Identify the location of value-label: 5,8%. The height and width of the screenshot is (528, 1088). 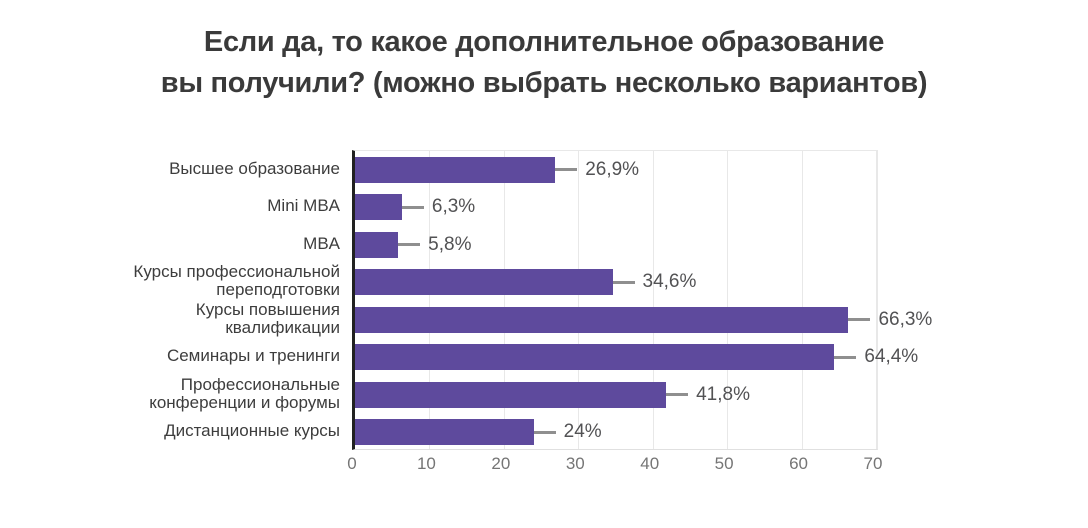
(450, 244).